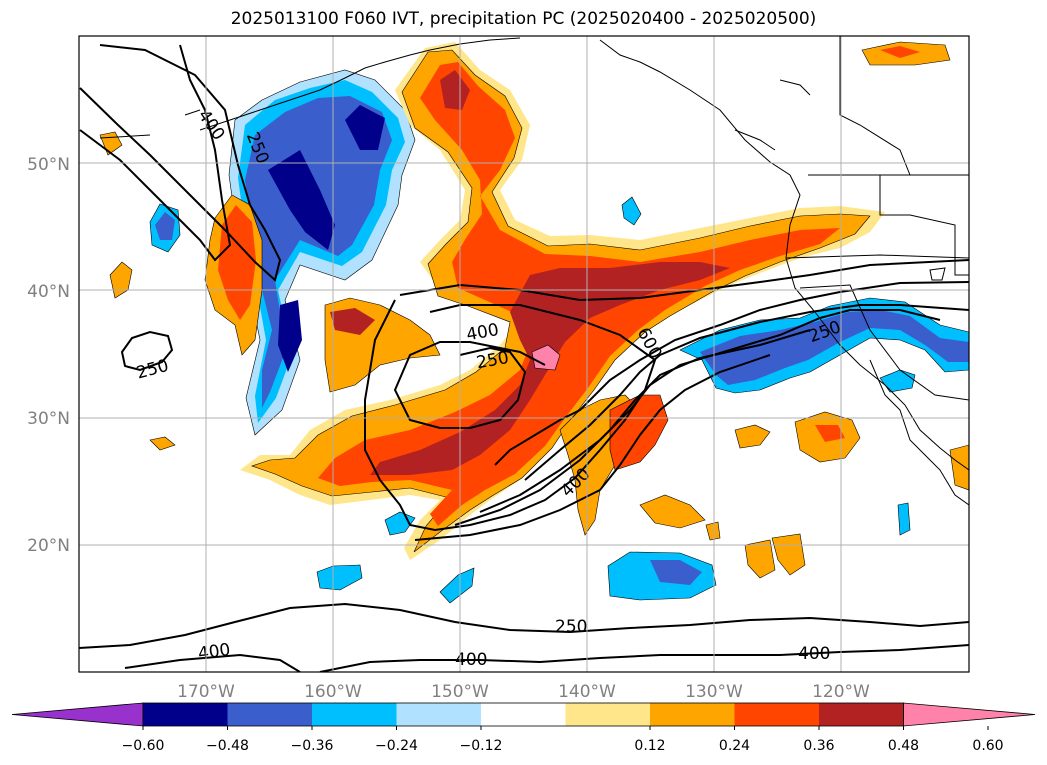 This screenshot has width=1047, height=765. I want to click on colorbar-extend-low, so click(77, 714).